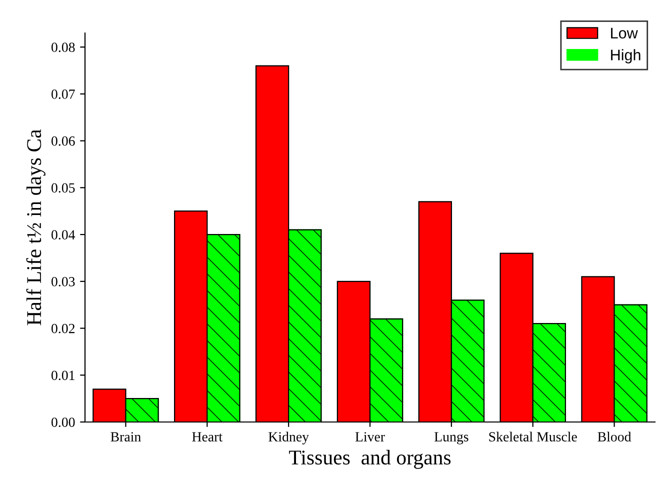 This screenshot has width=665, height=484. I want to click on x-tick-label: Liver, so click(370, 437).